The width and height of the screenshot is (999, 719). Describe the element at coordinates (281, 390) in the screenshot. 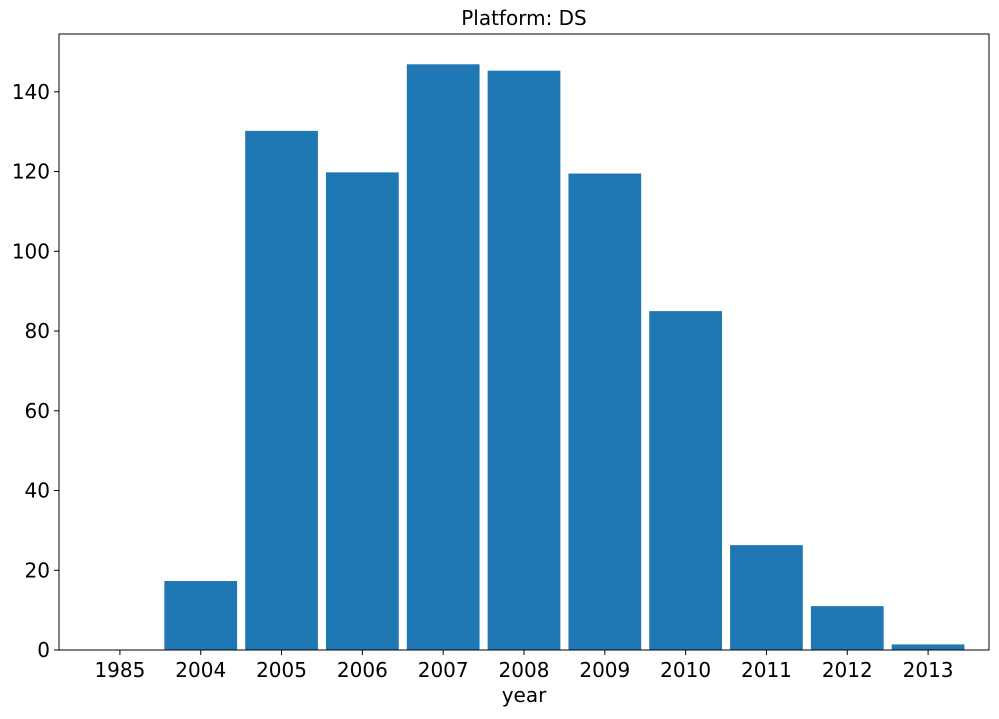

I see `bar-2005` at that location.